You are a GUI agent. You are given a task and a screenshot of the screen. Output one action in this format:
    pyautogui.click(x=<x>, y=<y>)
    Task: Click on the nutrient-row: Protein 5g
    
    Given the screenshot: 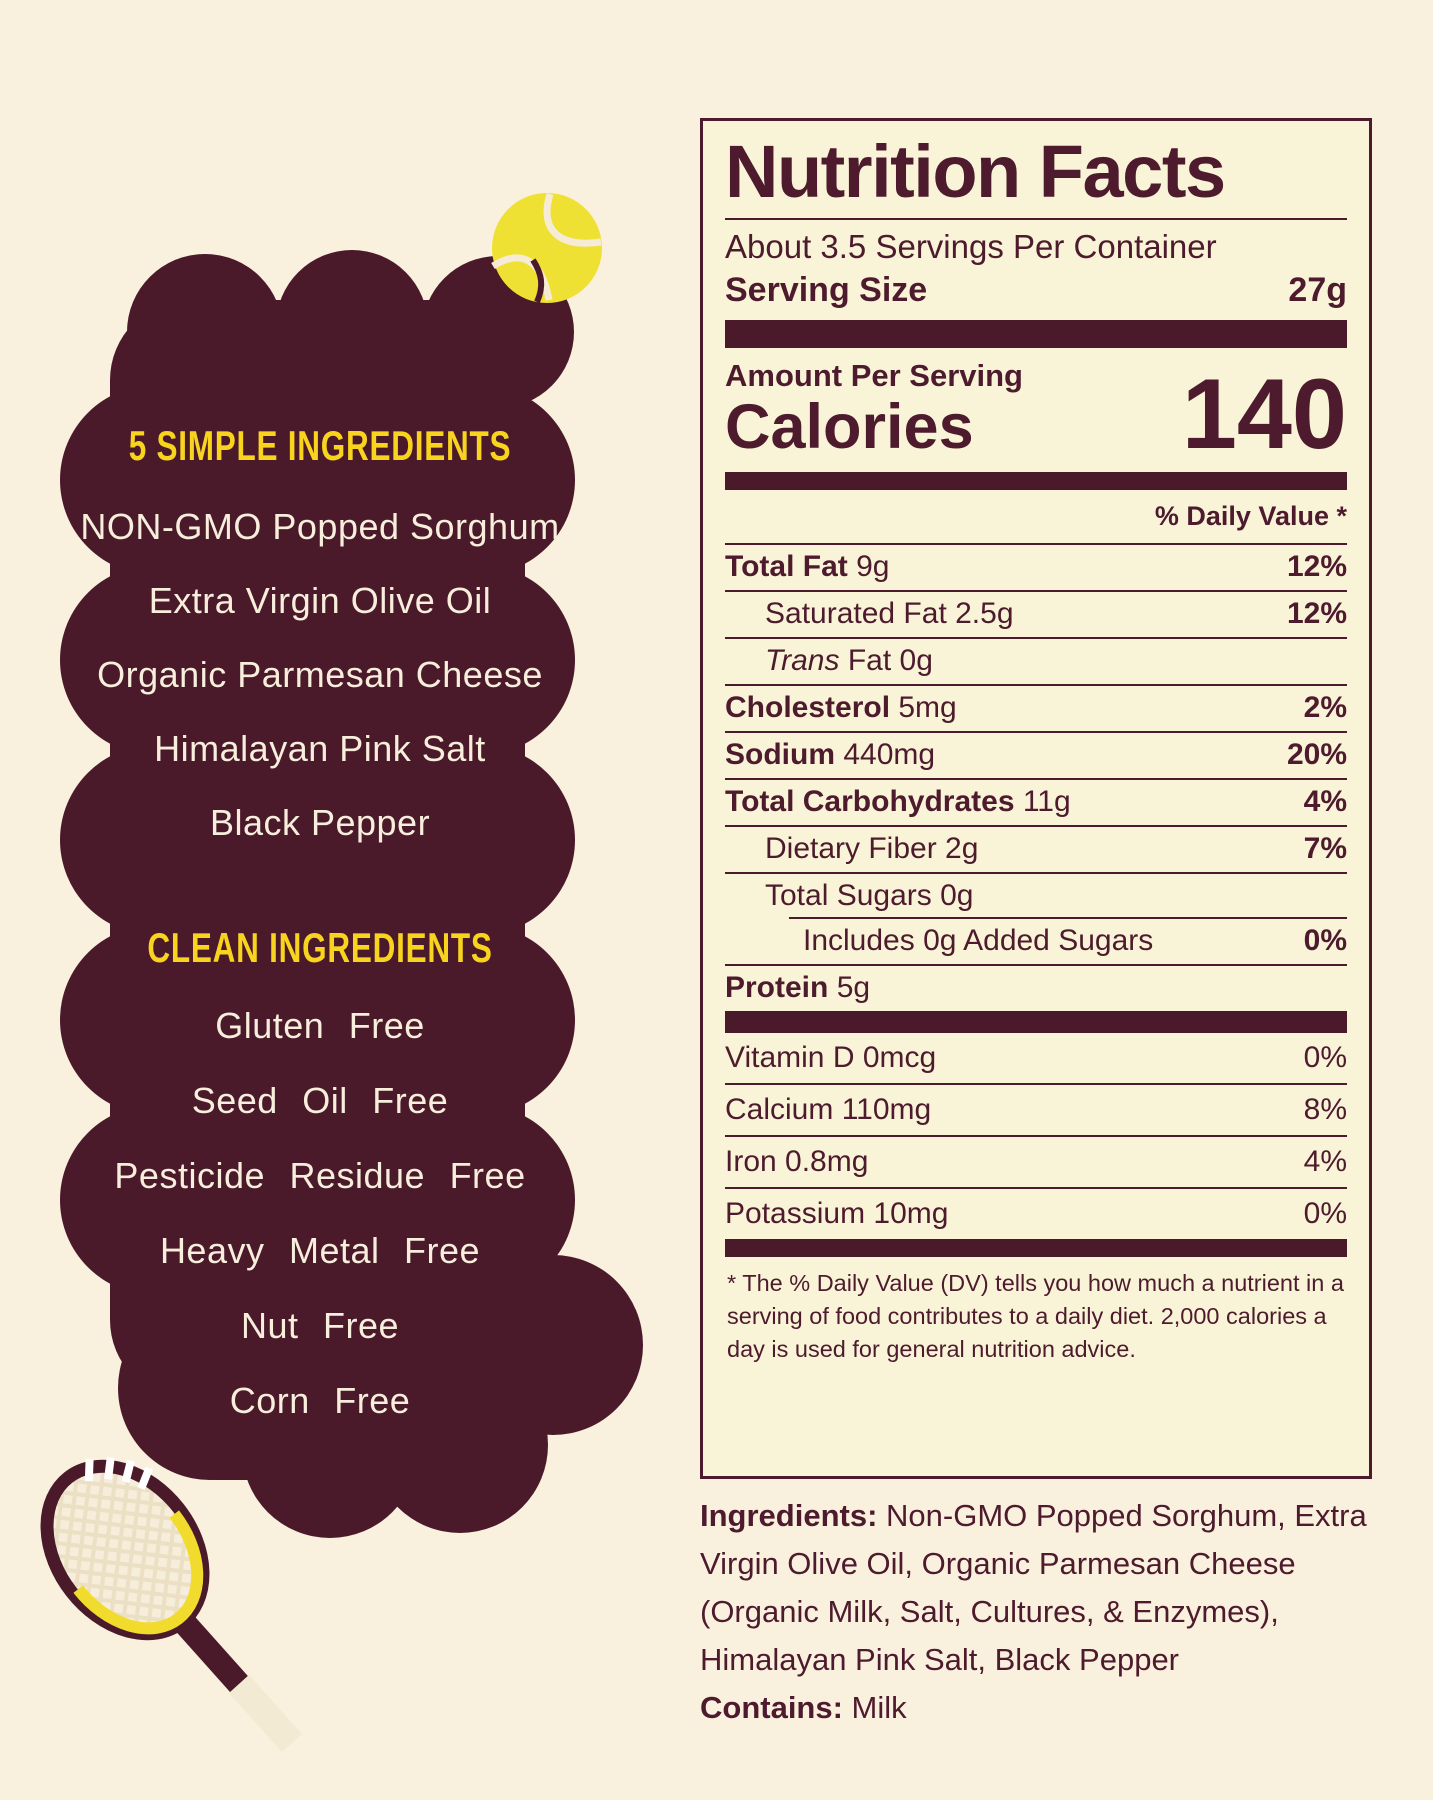 What is the action you would take?
    pyautogui.click(x=1036, y=988)
    